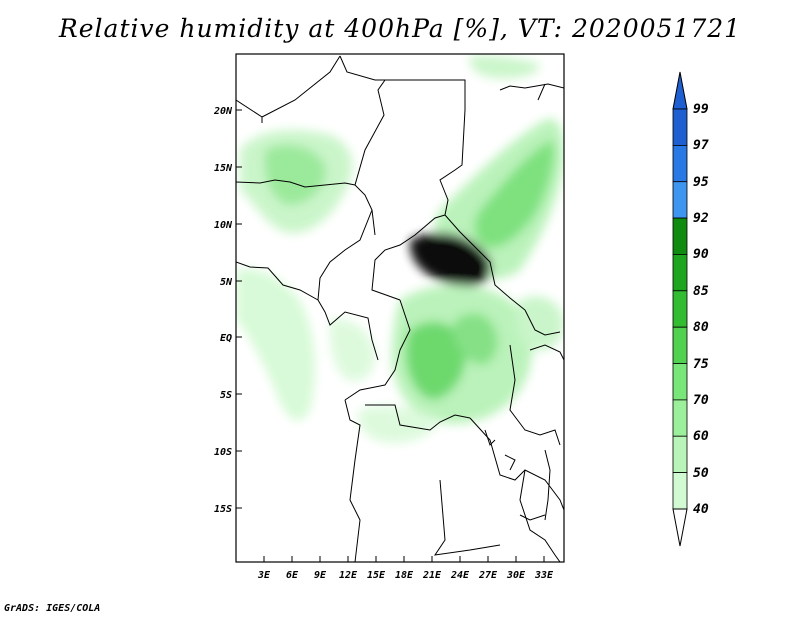  What do you see at coordinates (376, 575) in the screenshot?
I see `lon-label: 15E` at bounding box center [376, 575].